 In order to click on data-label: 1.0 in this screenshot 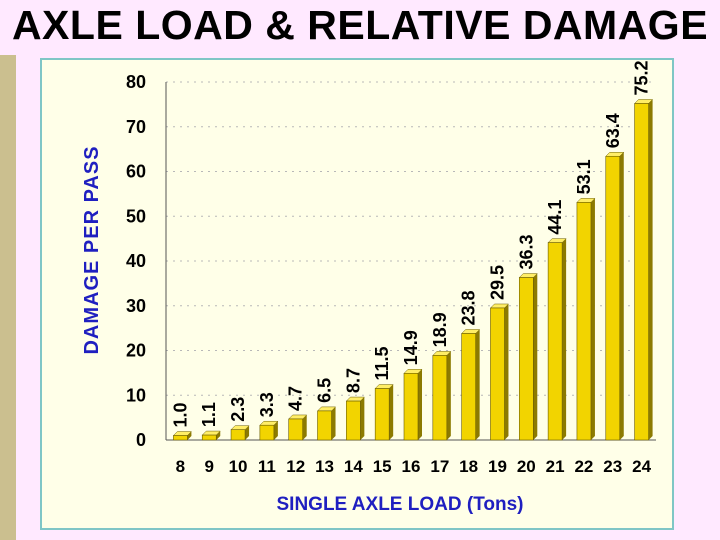, I will do `click(180, 414)`.